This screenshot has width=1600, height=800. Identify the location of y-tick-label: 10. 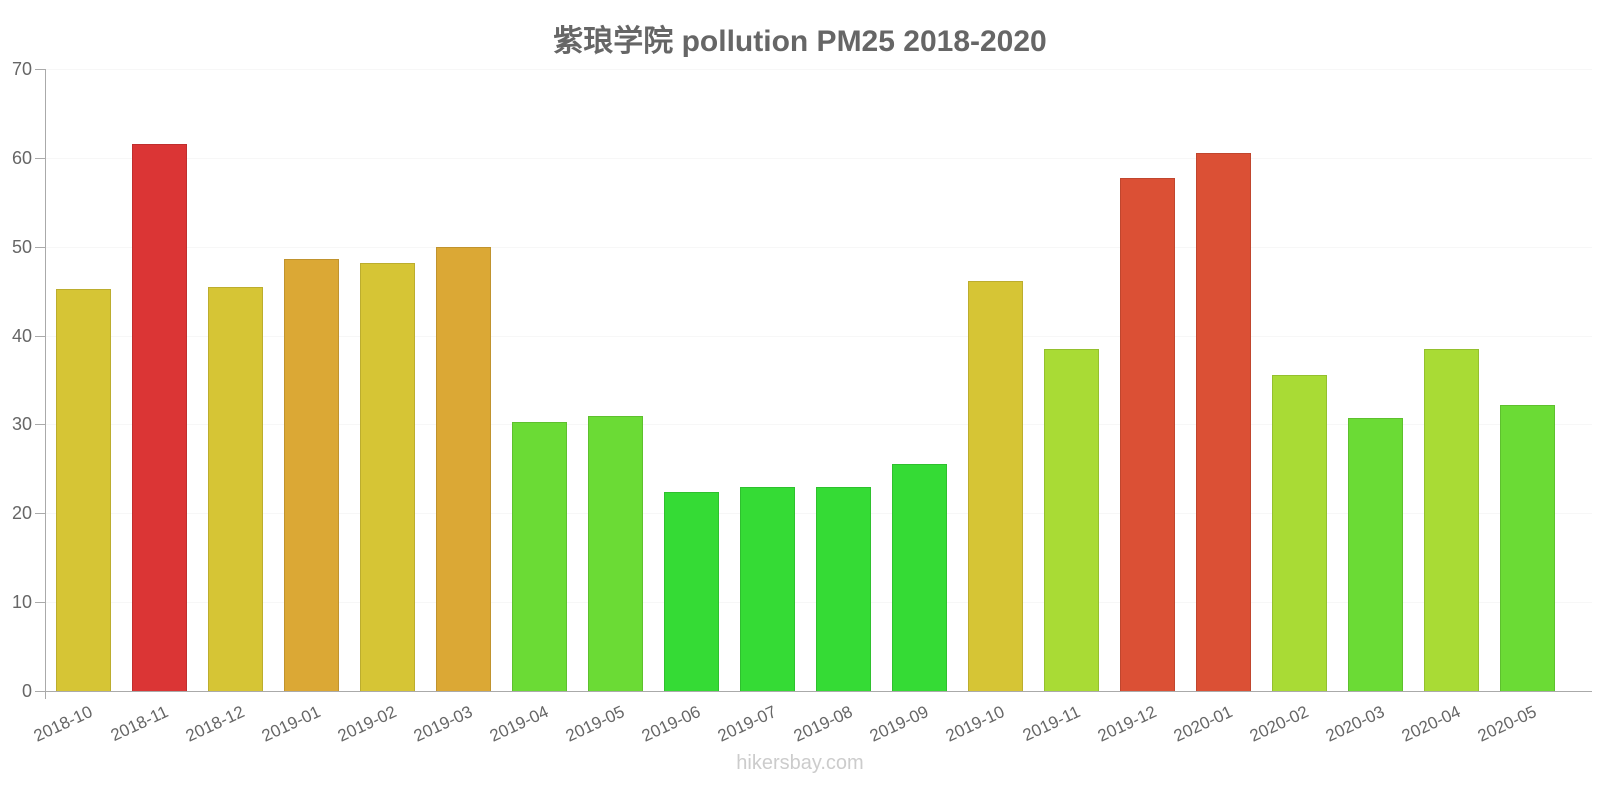
(21, 602).